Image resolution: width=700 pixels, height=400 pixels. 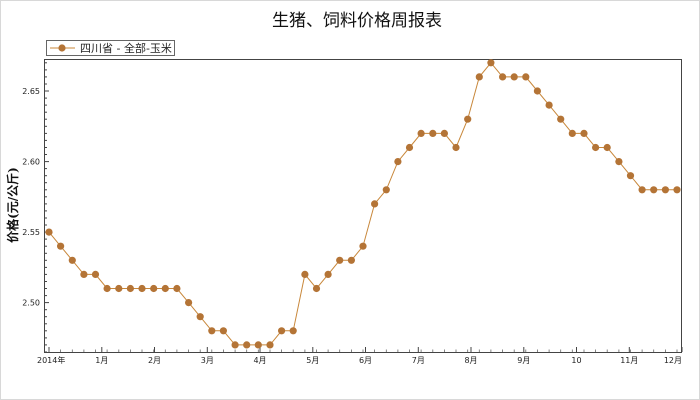 I want to click on x-tick-label: 5月, so click(x=312, y=360).